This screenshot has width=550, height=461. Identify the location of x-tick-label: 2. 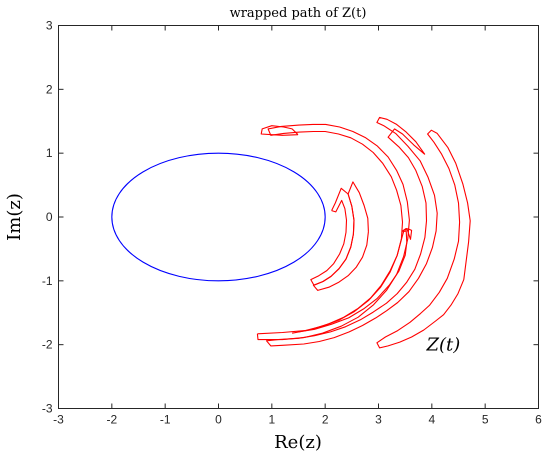
(325, 420).